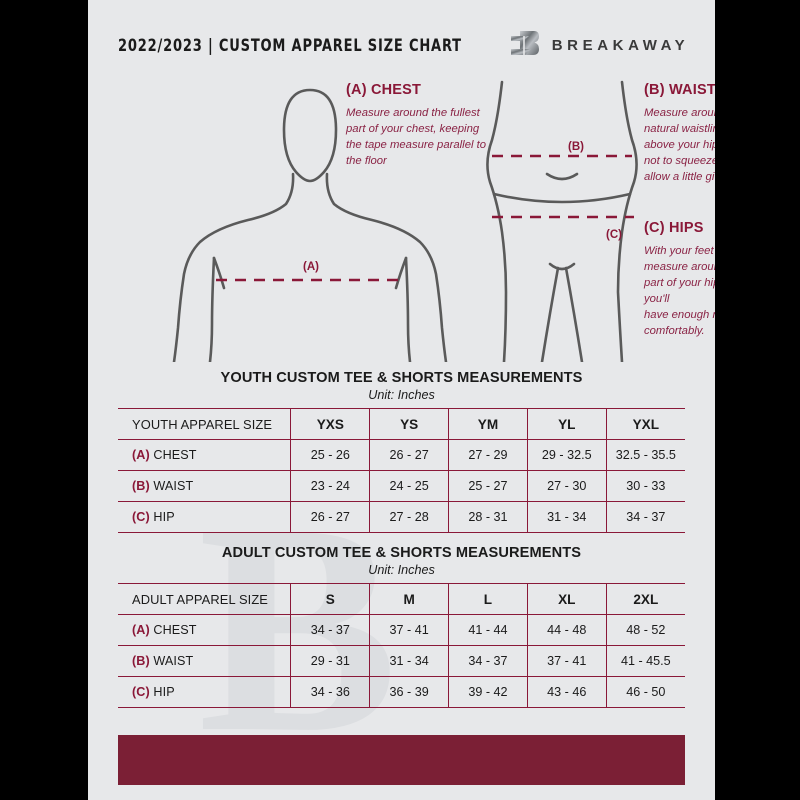 Image resolution: width=800 pixels, height=800 pixels. I want to click on hip-curve-line, so click(562, 198).